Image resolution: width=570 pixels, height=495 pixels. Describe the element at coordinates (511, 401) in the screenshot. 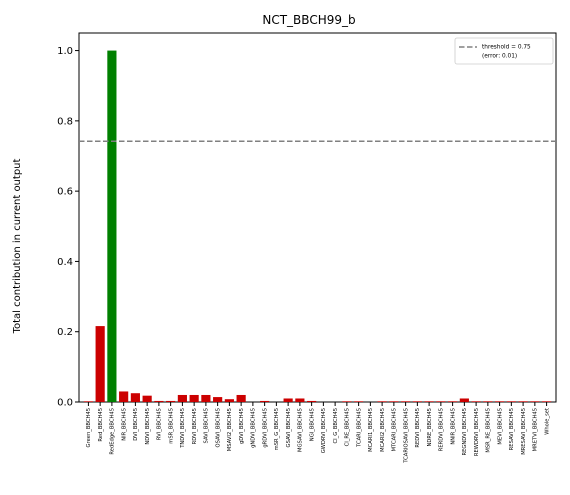

I see `bar-RESAVI_BBCH45` at that location.